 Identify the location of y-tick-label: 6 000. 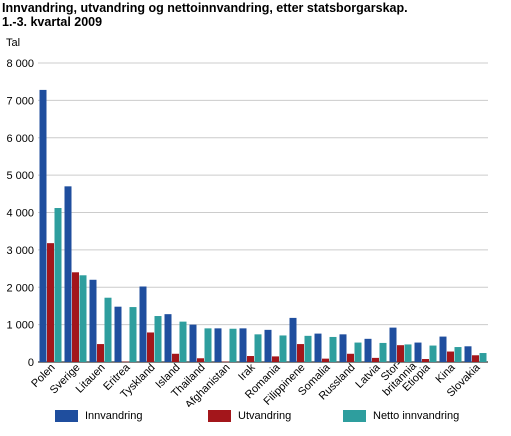
(20, 139).